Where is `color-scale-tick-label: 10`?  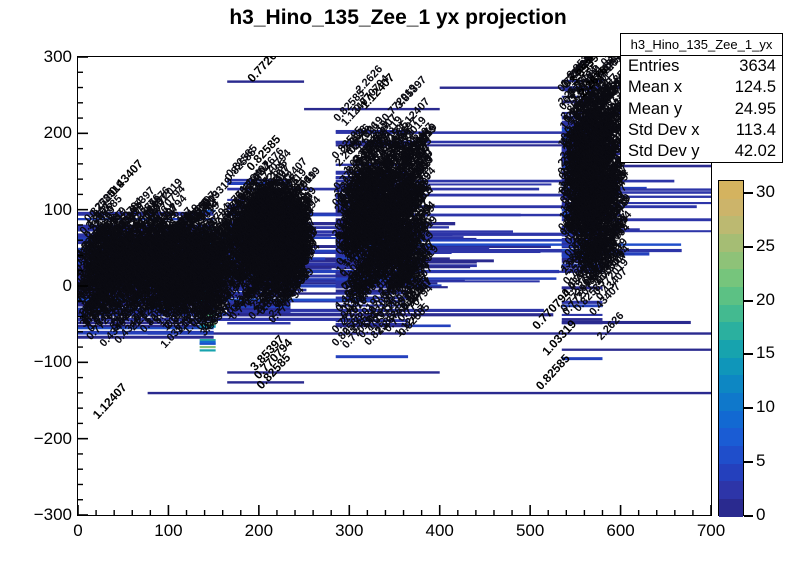 color-scale-tick-label: 10 is located at coordinates (765, 407).